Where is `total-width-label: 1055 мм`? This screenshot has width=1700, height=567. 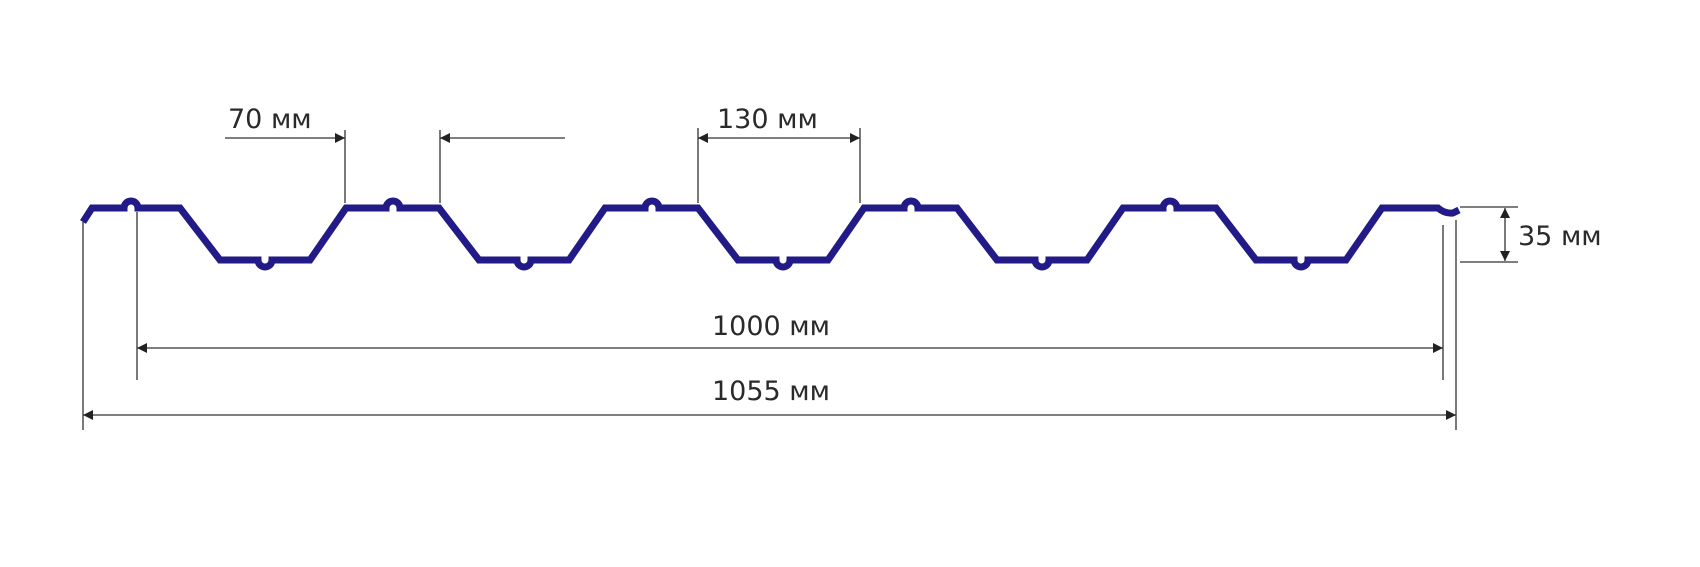 total-width-label: 1055 мм is located at coordinates (771, 391).